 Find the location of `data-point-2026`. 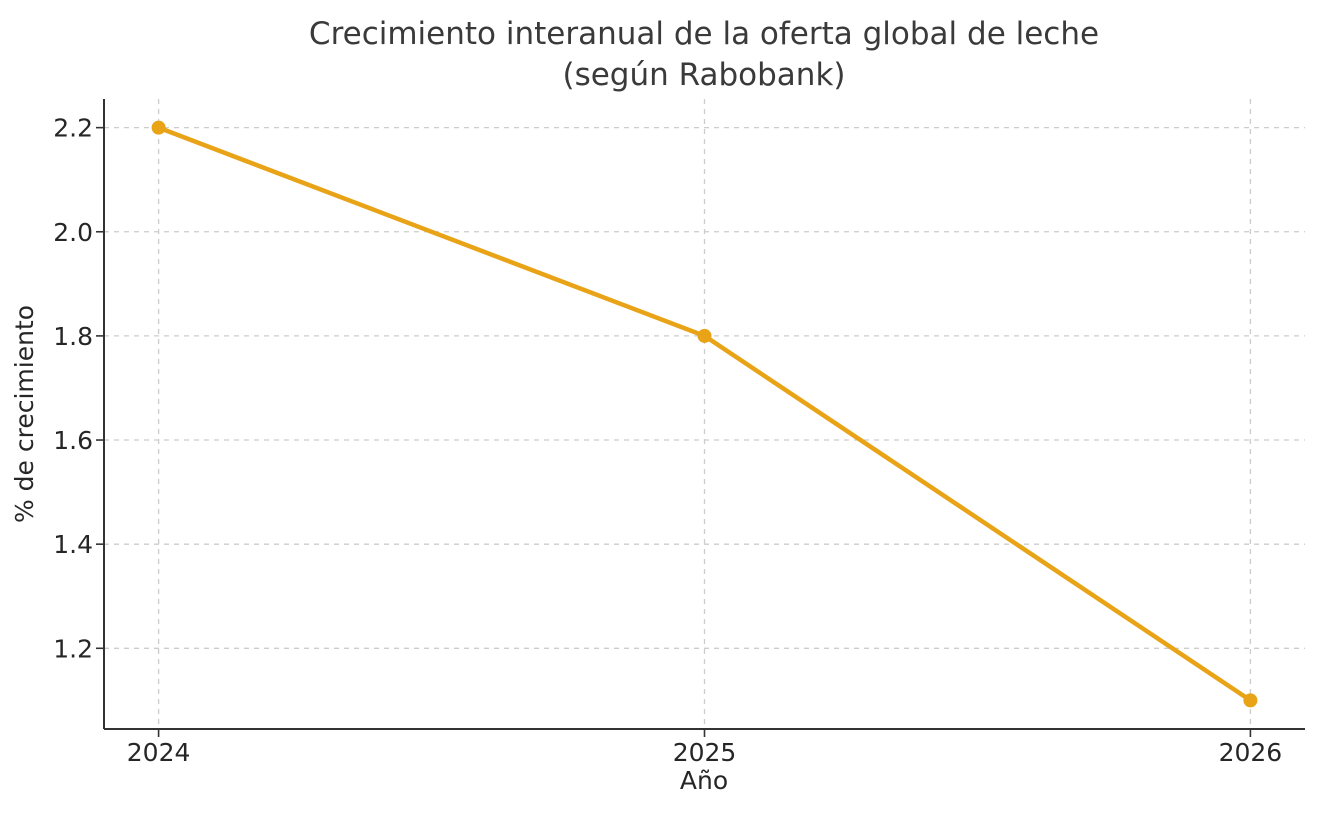

data-point-2026 is located at coordinates (1250, 700).